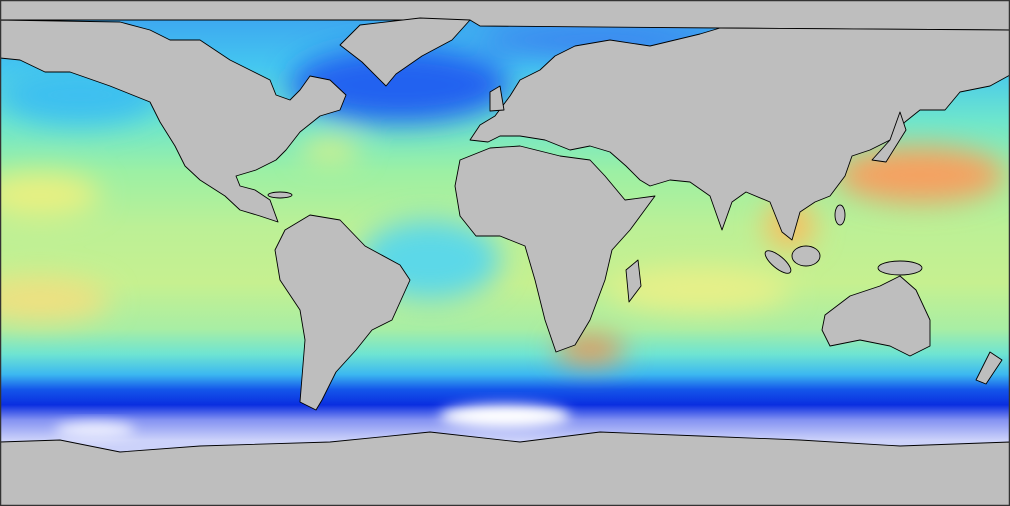 Image resolution: width=1010 pixels, height=506 pixels. I want to click on australia, so click(876, 316).